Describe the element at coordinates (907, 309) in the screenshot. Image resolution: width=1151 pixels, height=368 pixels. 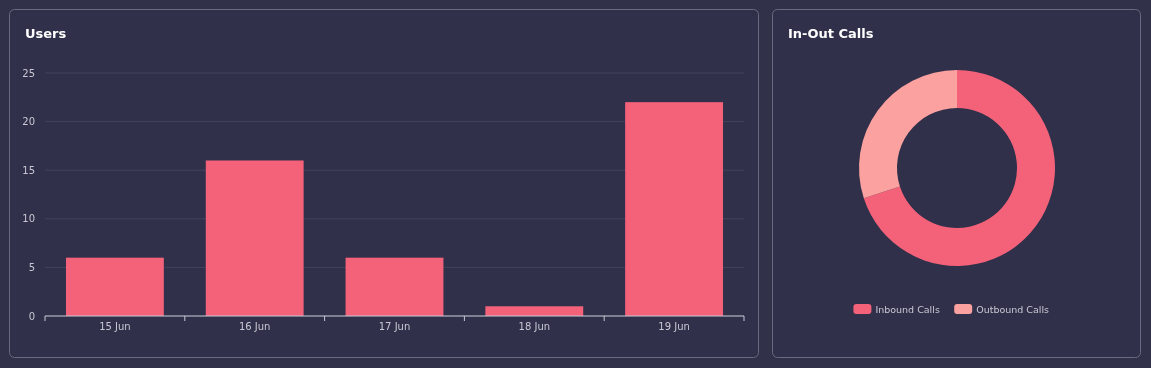
I see `legend-label: Inbound Calls` at that location.